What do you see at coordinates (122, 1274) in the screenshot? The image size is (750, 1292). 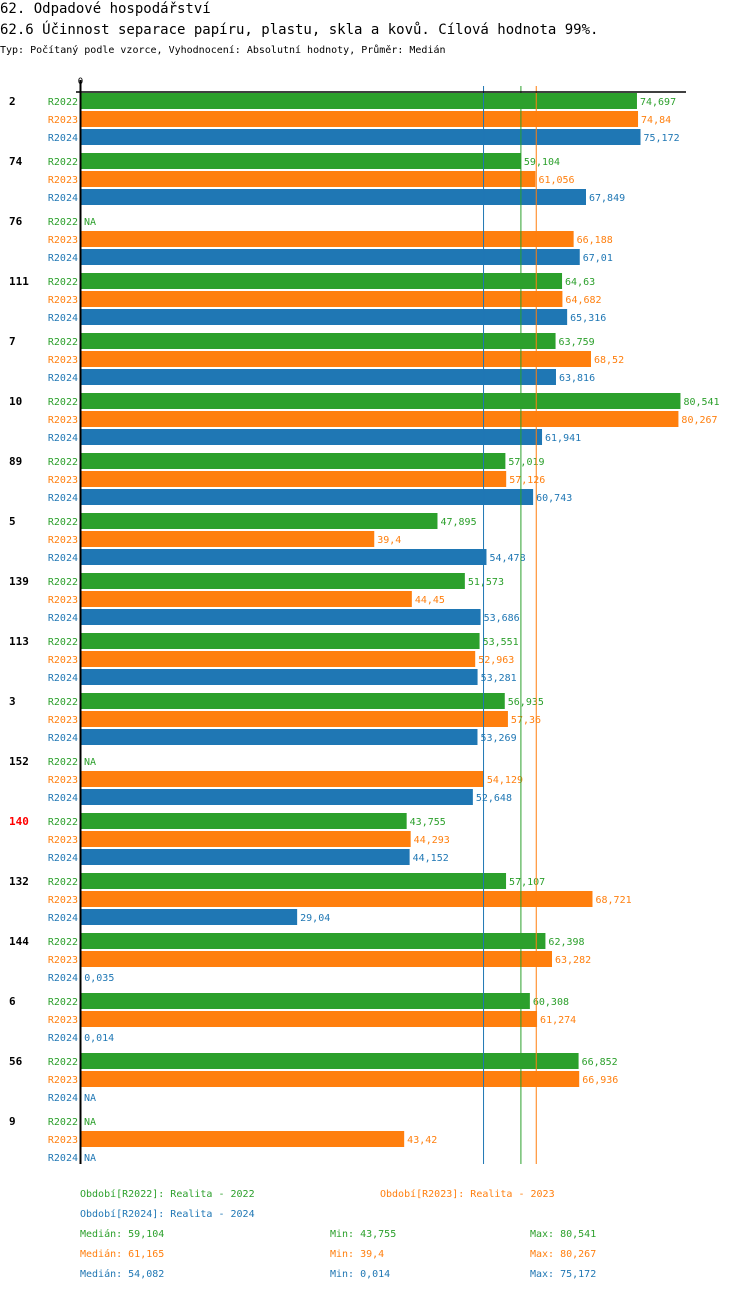 I see `stat-median-r2024: Medián: 54,082` at bounding box center [122, 1274].